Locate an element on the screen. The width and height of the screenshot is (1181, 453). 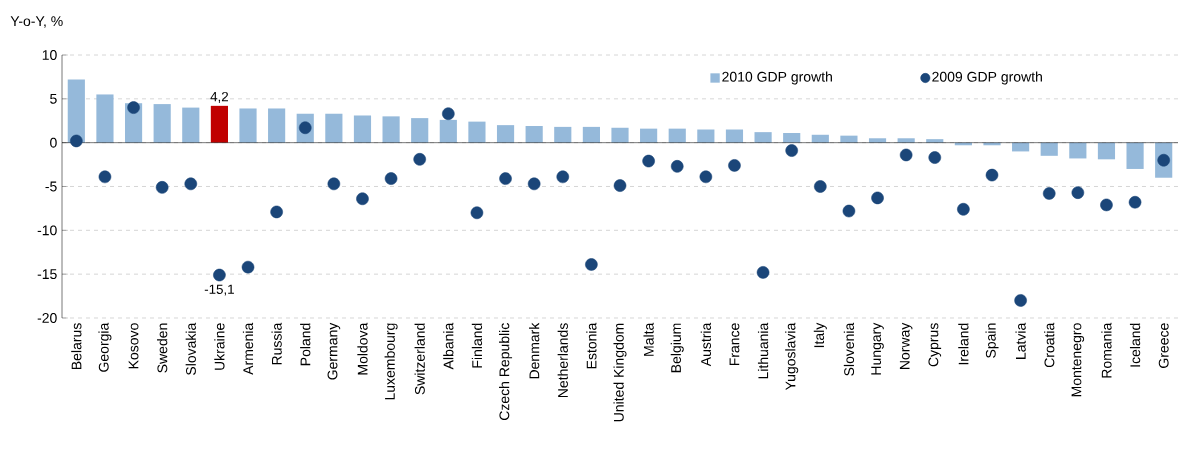
x-tick-label: Belarus is located at coordinates (76, 346).